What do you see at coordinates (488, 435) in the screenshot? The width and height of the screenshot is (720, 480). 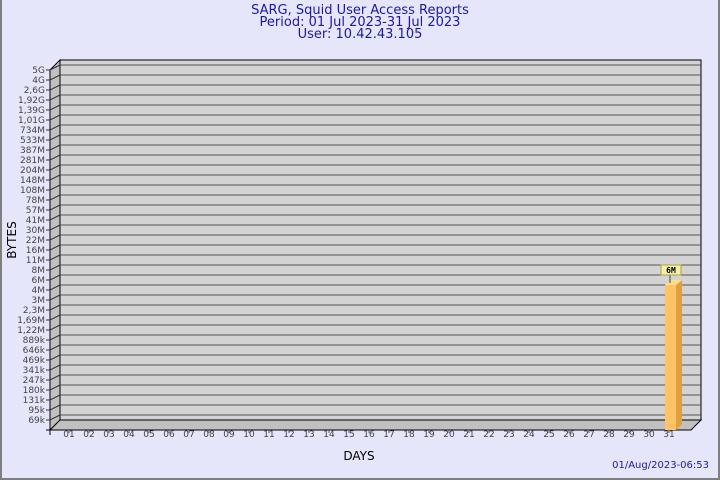 I see `x-tick-label: 22` at bounding box center [488, 435].